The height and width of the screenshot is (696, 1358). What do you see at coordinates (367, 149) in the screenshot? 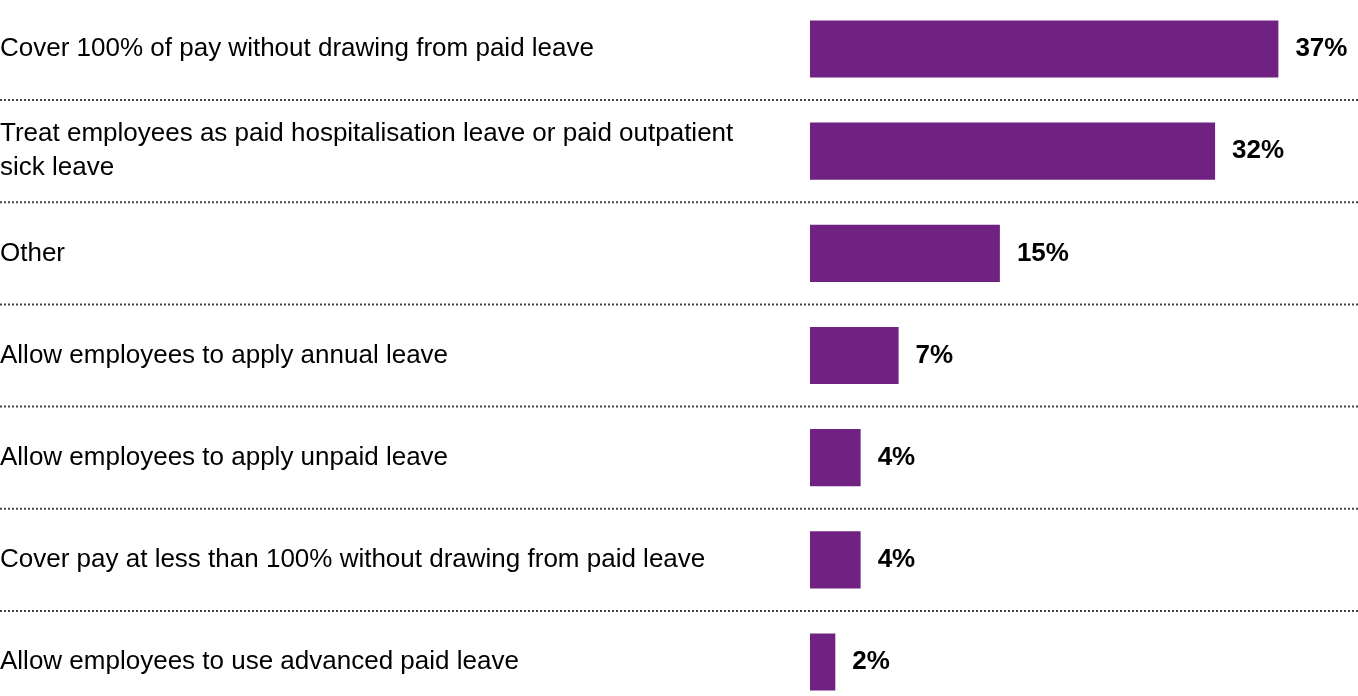
I see `y-tick-label: Treat employees as paid hospitalisation leave or paid outpatient sick leave` at bounding box center [367, 149].